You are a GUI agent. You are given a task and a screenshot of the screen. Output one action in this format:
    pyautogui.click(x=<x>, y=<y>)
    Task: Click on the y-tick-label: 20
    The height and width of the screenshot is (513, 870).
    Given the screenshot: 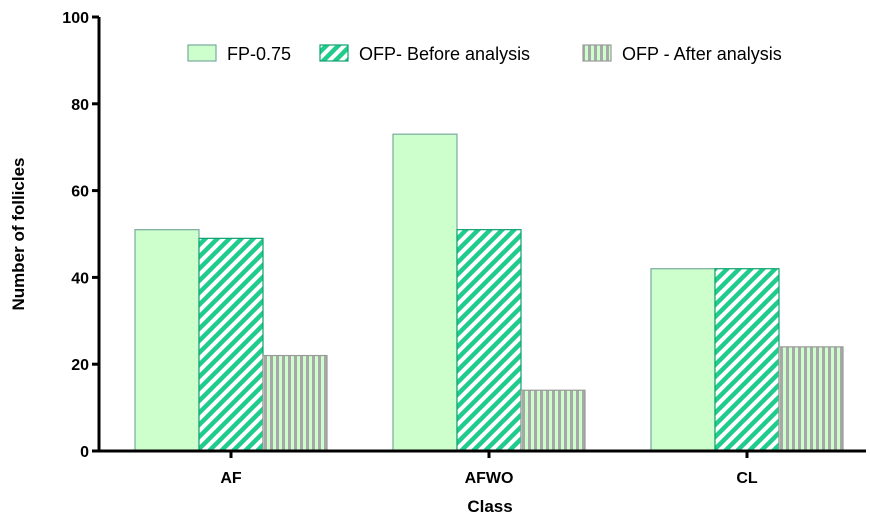 What is the action you would take?
    pyautogui.click(x=80, y=365)
    